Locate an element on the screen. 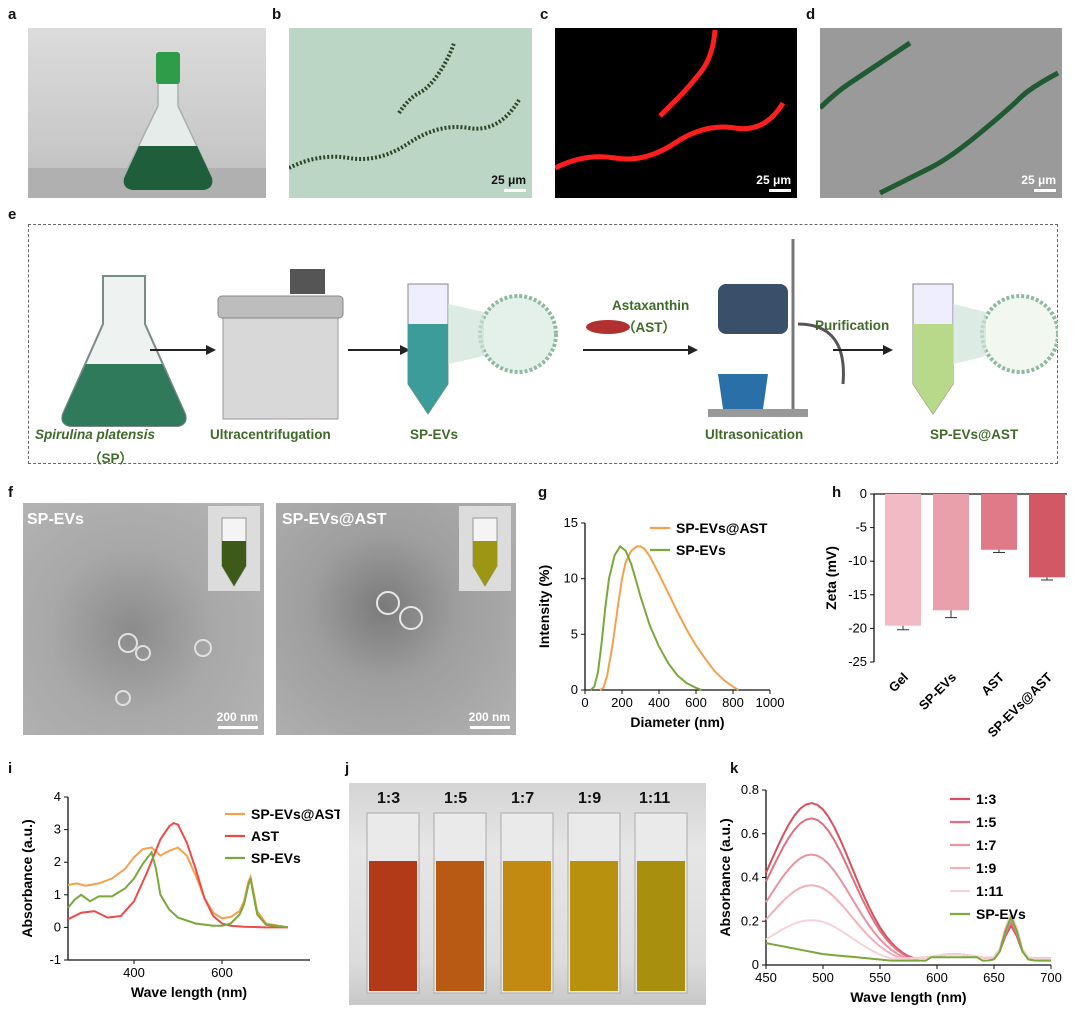  chart-i-legend-entry: SP-EVs@AST is located at coordinates (295, 814).